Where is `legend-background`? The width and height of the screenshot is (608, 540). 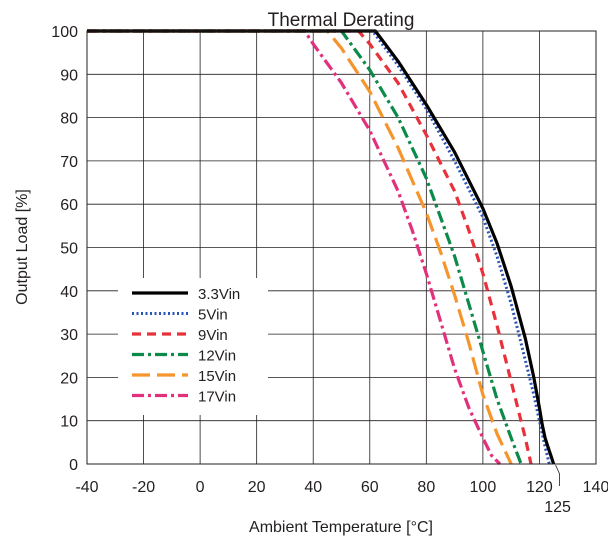 legend-background is located at coordinates (193, 346).